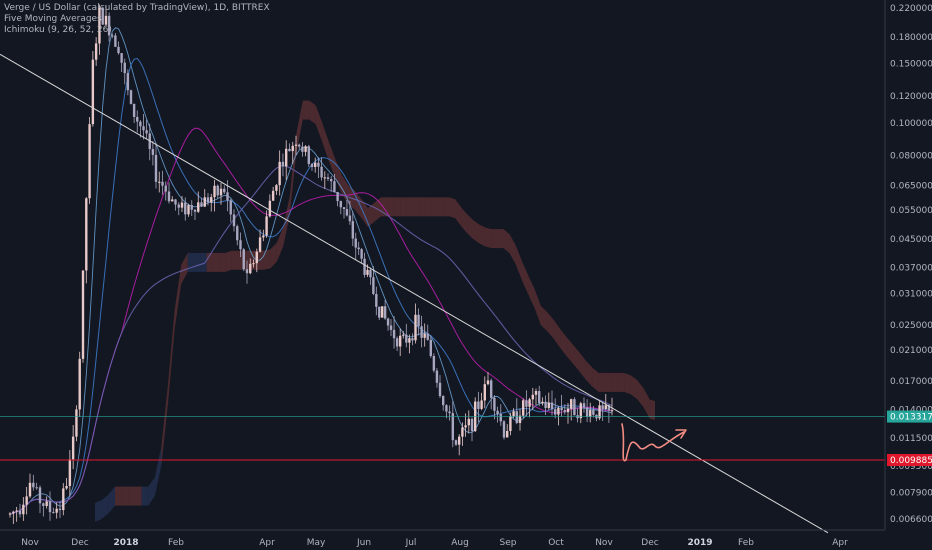 This screenshot has width=932, height=550. I want to click on price-tick-label: 0.01700000, so click(911, 382).